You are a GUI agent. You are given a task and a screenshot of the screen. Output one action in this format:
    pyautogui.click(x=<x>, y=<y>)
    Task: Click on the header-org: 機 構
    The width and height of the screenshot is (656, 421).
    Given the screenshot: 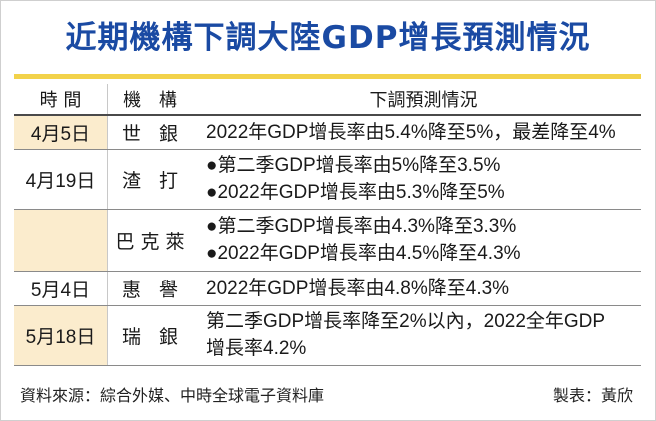 What is the action you would take?
    pyautogui.click(x=152, y=100)
    